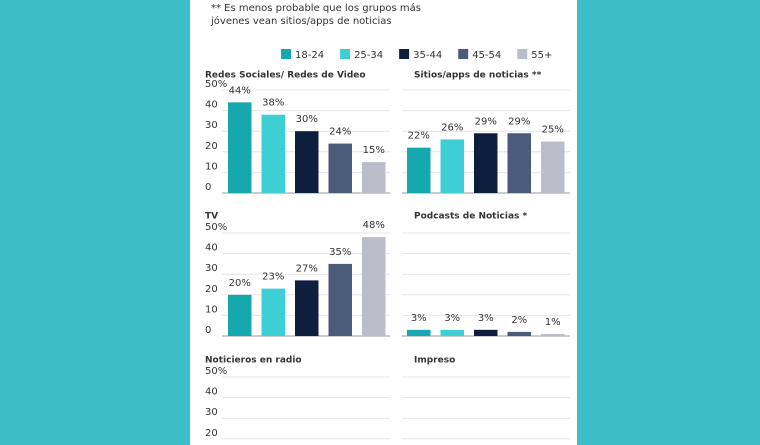 This screenshot has height=445, width=760. I want to click on panel-title: Sitios/apps de noticias **, so click(478, 76).